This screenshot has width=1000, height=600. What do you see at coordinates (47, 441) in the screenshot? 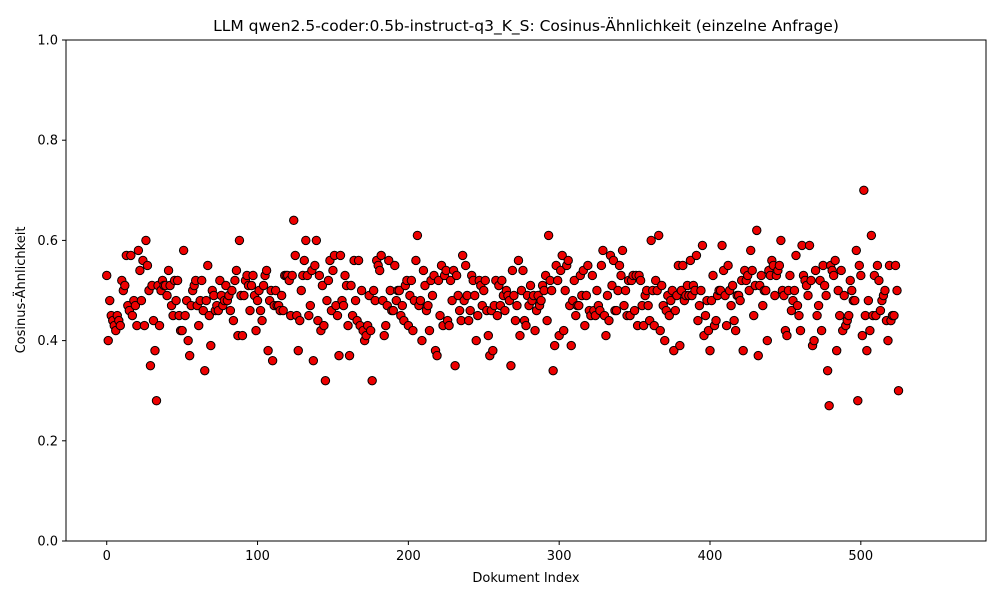
I see `y-tick-label: 0.2` at bounding box center [47, 441].